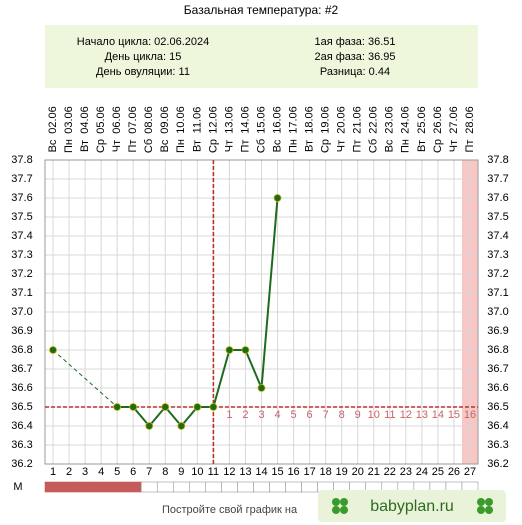  Describe the element at coordinates (497, 369) in the screenshot. I see `y2-tick-label: 36.7` at that location.